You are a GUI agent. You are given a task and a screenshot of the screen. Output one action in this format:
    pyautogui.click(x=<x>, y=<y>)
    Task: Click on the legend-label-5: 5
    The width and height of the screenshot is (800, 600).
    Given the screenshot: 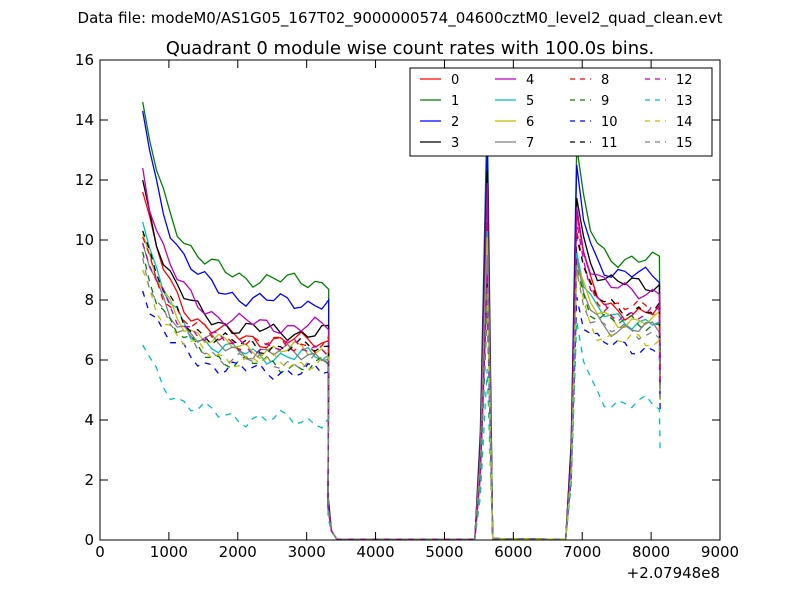 What is the action you would take?
    pyautogui.click(x=530, y=101)
    